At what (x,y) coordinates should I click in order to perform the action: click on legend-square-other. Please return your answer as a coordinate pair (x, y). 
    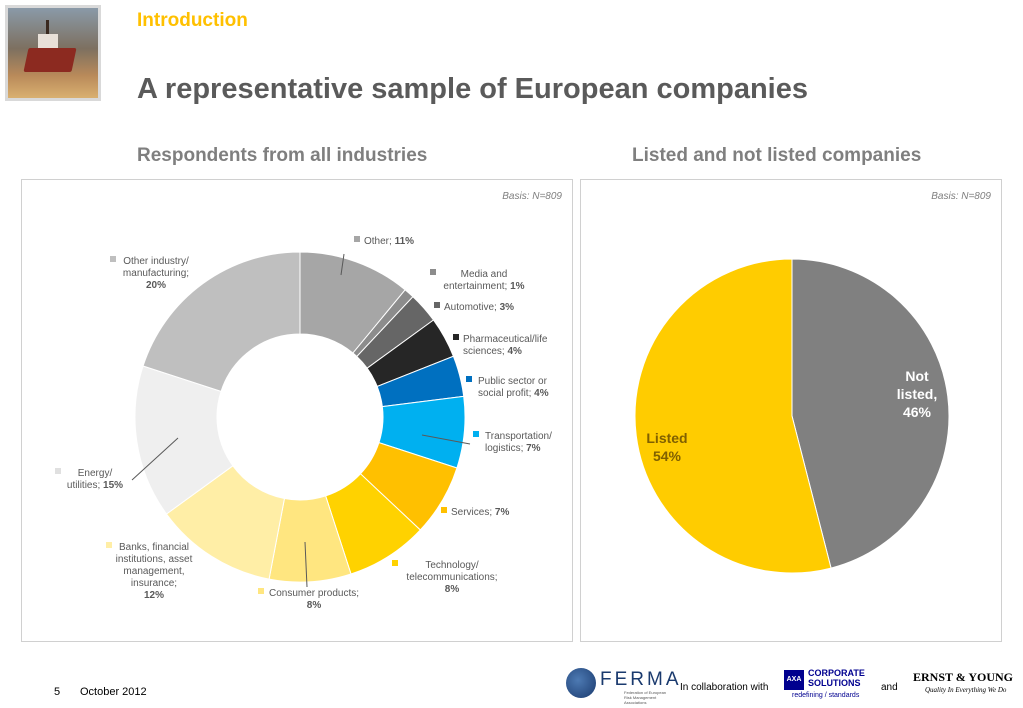
    Looking at the image, I should click on (357, 239).